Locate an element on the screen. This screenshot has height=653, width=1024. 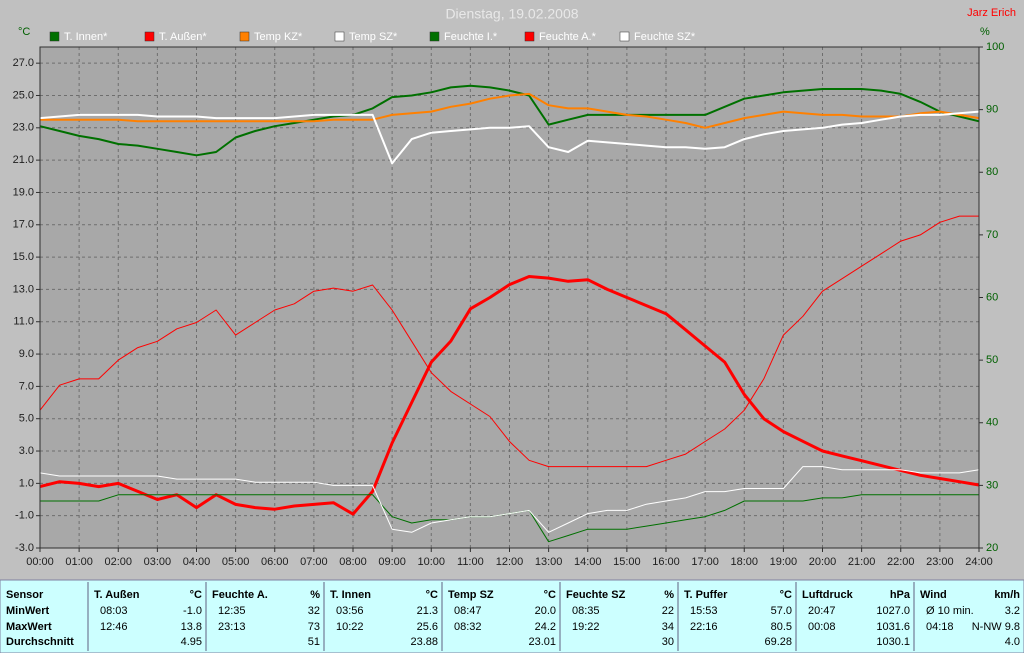
group-name: T. Puffer is located at coordinates (706, 595).